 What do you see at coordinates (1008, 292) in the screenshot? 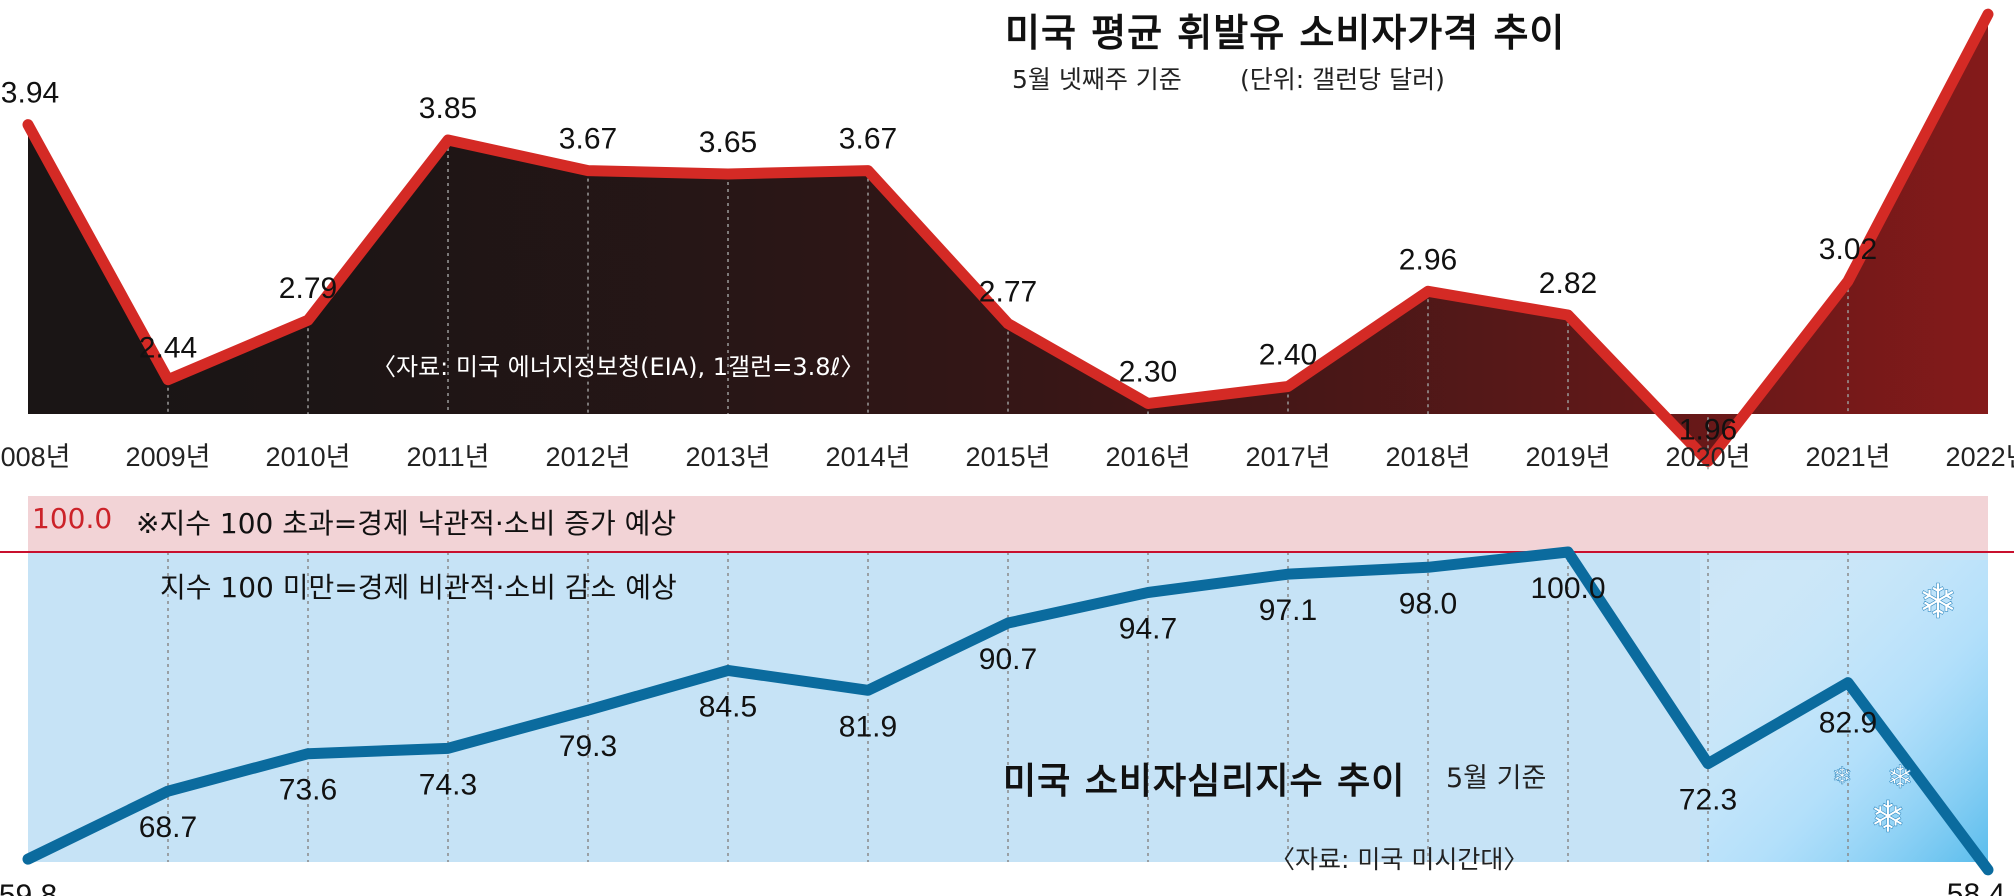
I see `price-data-label: 2.77` at bounding box center [1008, 292].